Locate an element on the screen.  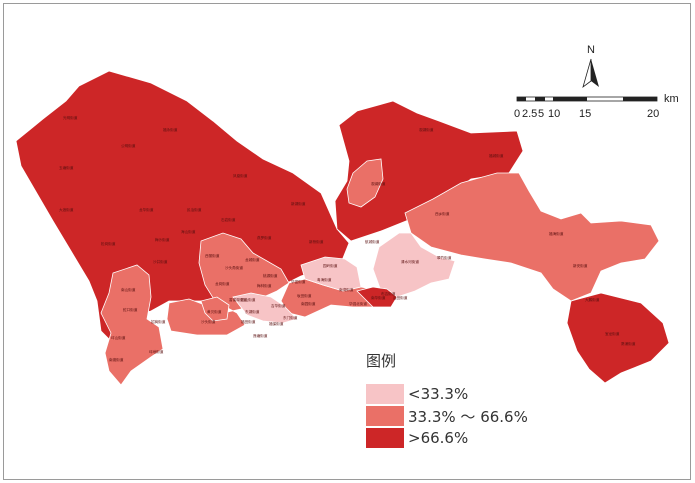
scale-tick-5: 20 is located at coordinates (653, 114).